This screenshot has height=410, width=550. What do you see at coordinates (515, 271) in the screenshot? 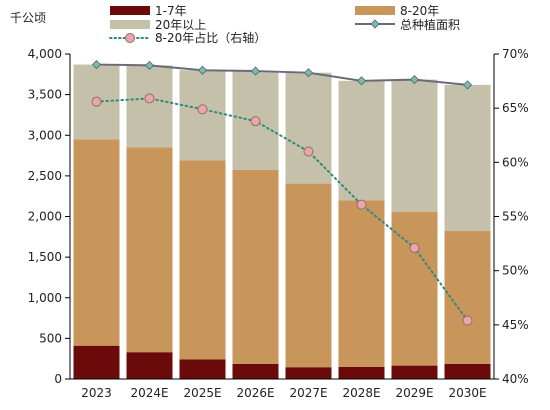
I see `y-right-tick-label: 50%` at bounding box center [515, 271].